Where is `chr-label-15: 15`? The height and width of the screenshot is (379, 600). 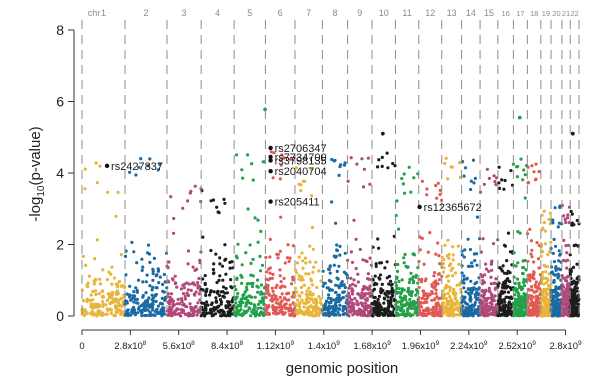
chr-label-15: 15 is located at coordinates (489, 13).